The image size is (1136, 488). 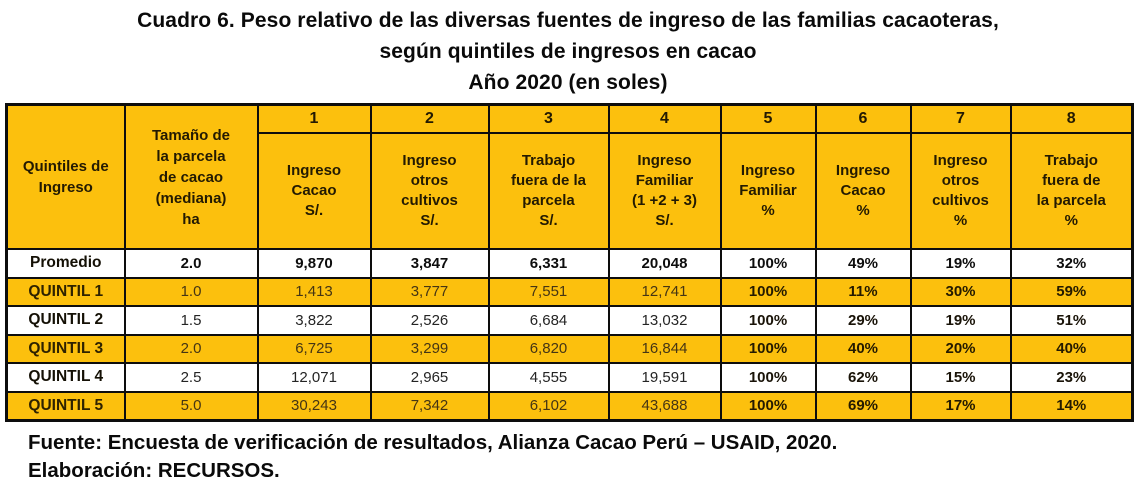 I want to click on row-label: QUINTIL 1, so click(x=65, y=291).